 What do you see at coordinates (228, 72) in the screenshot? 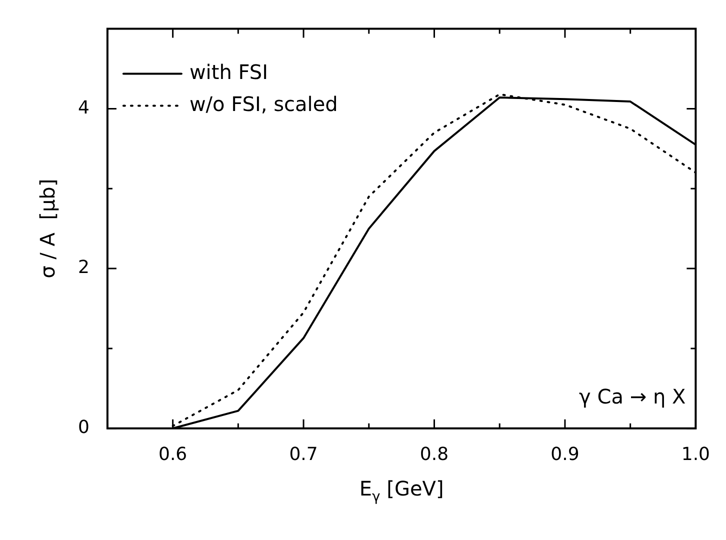
I see `legend-label: with FSI` at bounding box center [228, 72].